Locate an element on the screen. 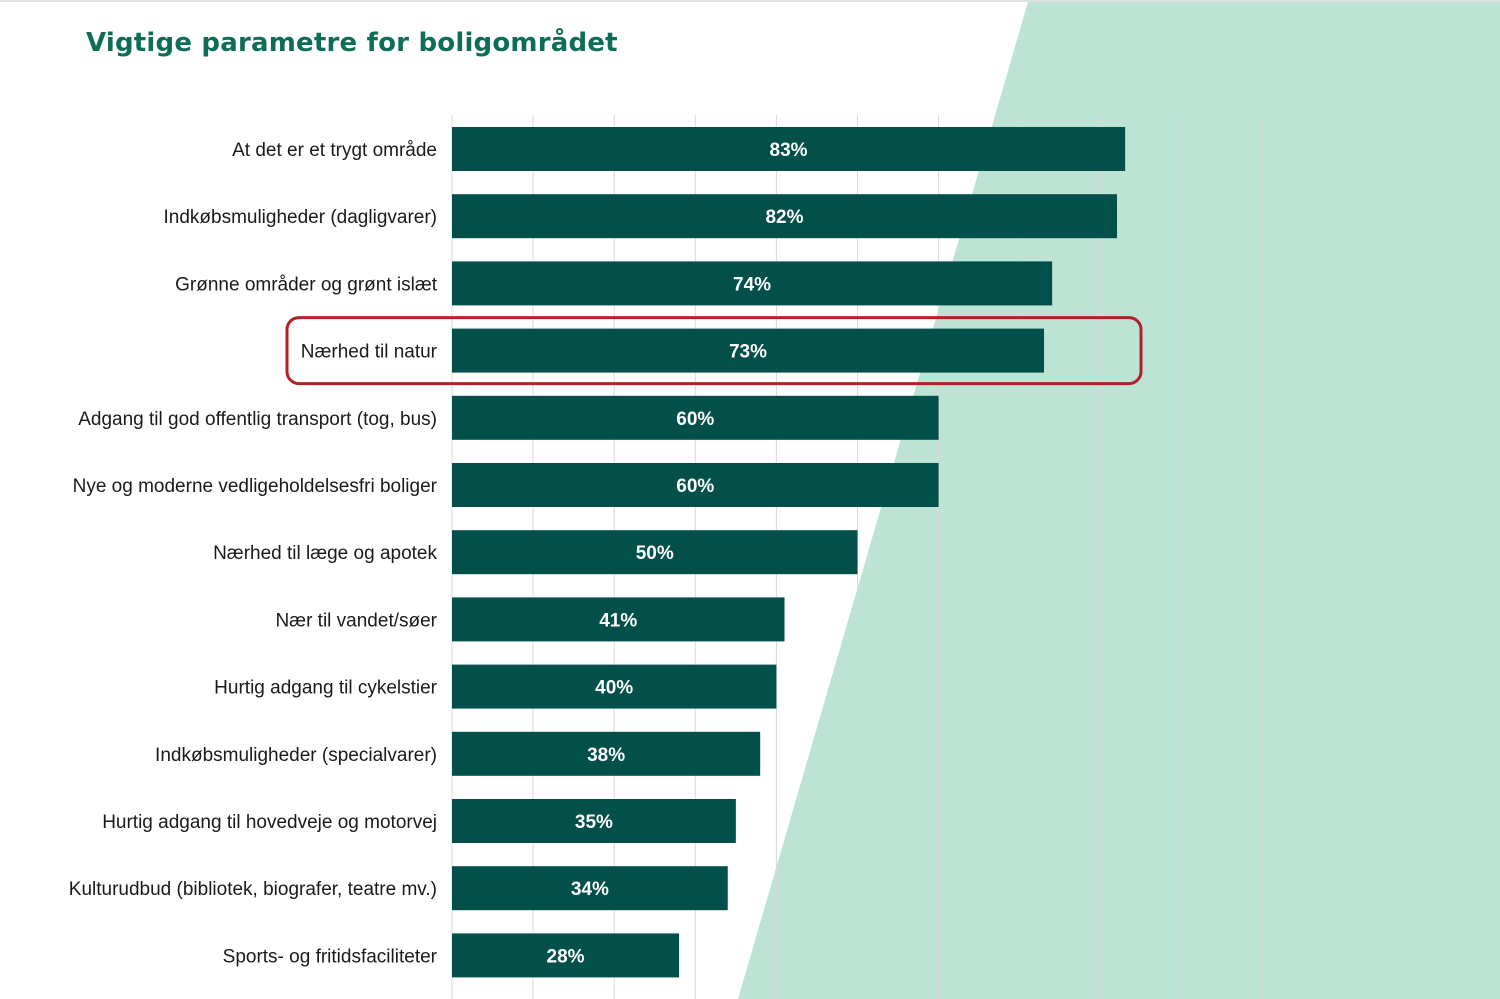  category-label: Hurtig adgang til hovedveje og motorvej is located at coordinates (269, 822).